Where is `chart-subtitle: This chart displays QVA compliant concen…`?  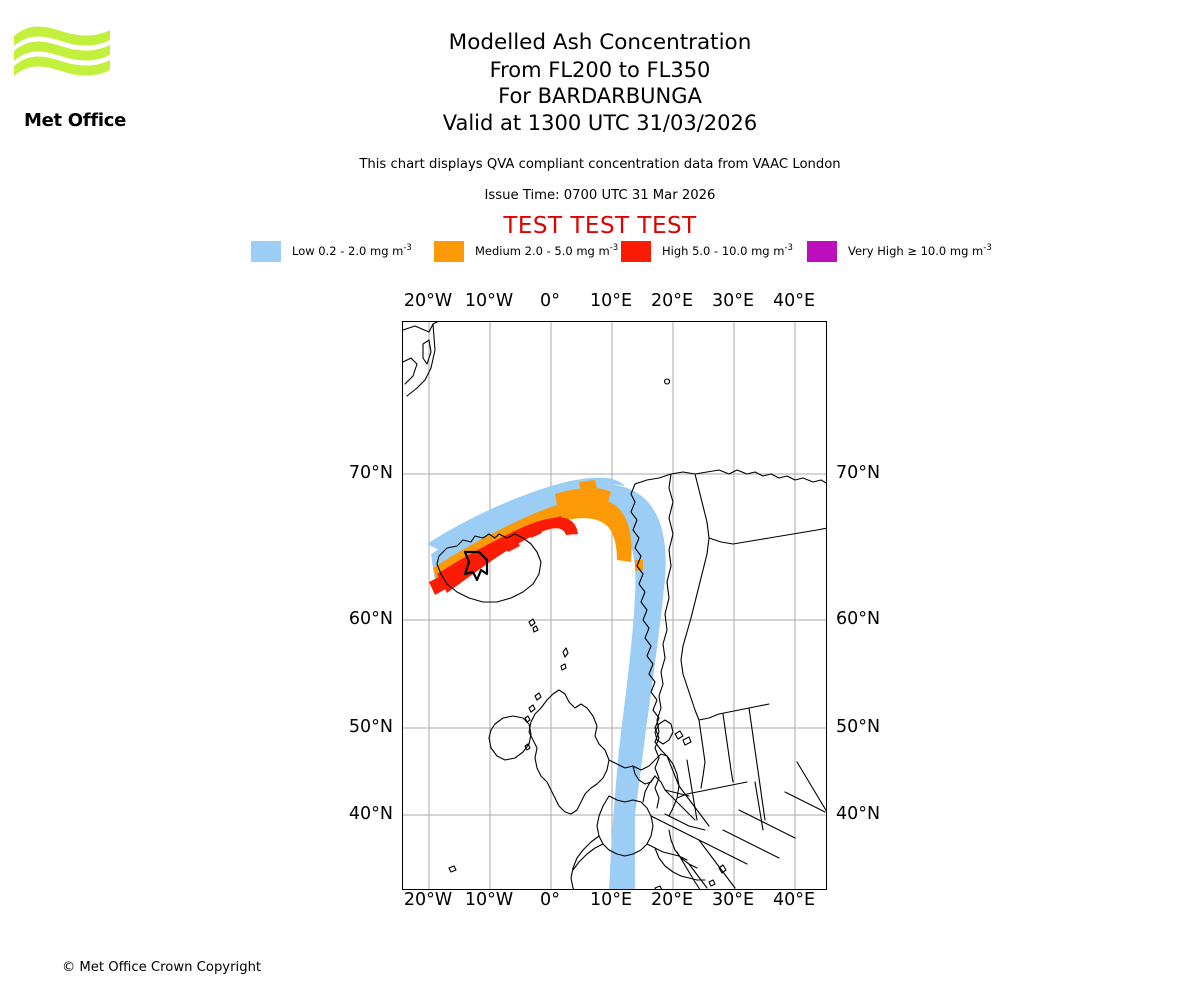 chart-subtitle: This chart displays QVA compliant concen… is located at coordinates (600, 164).